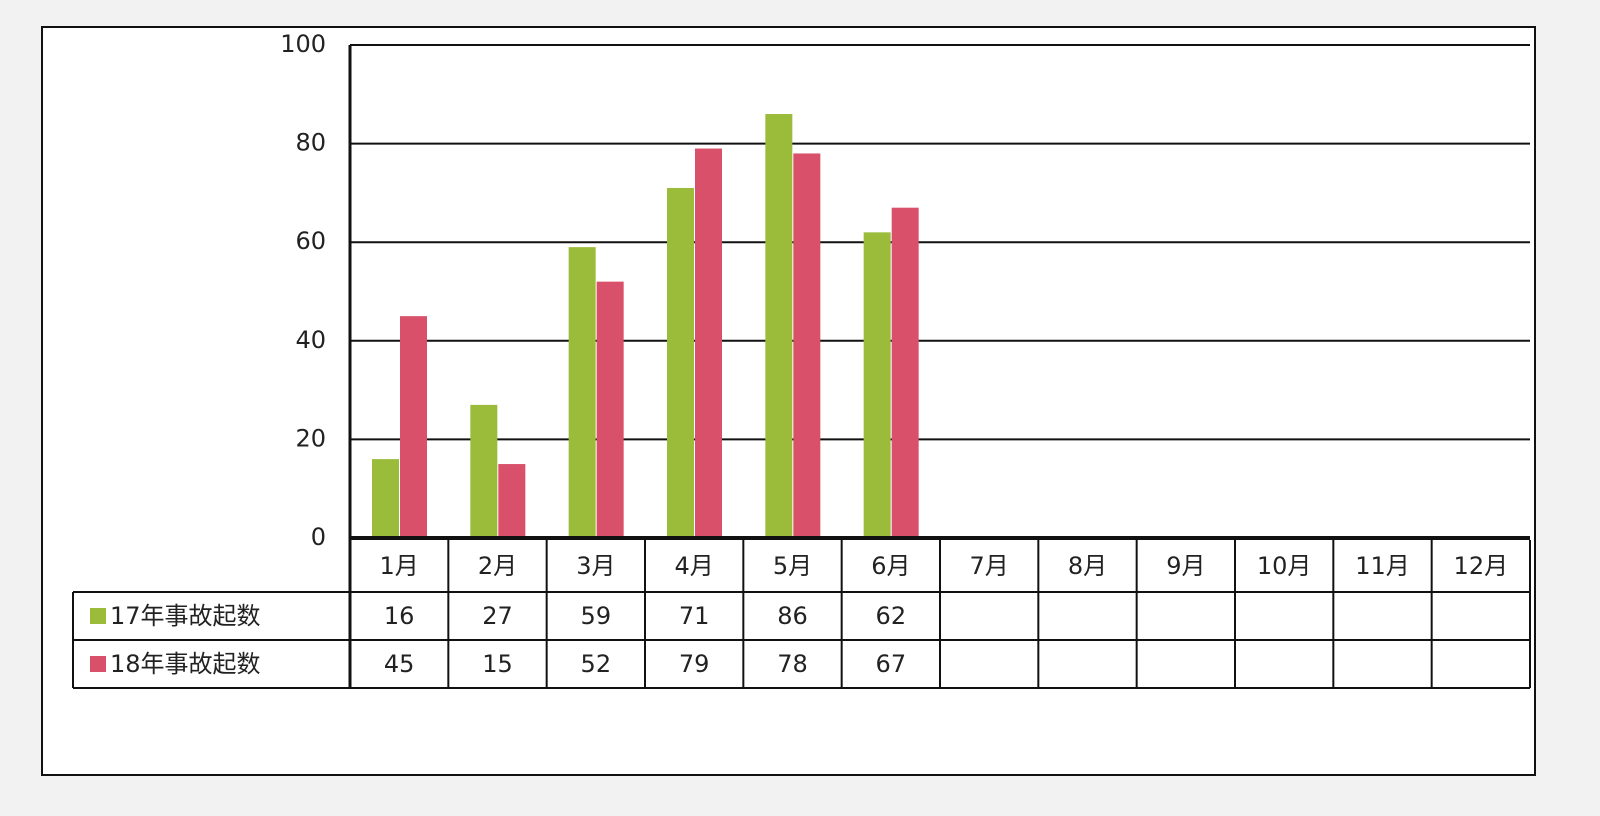 This screenshot has width=1600, height=816. What do you see at coordinates (891, 616) in the screenshot?
I see `table-value: 62` at bounding box center [891, 616].